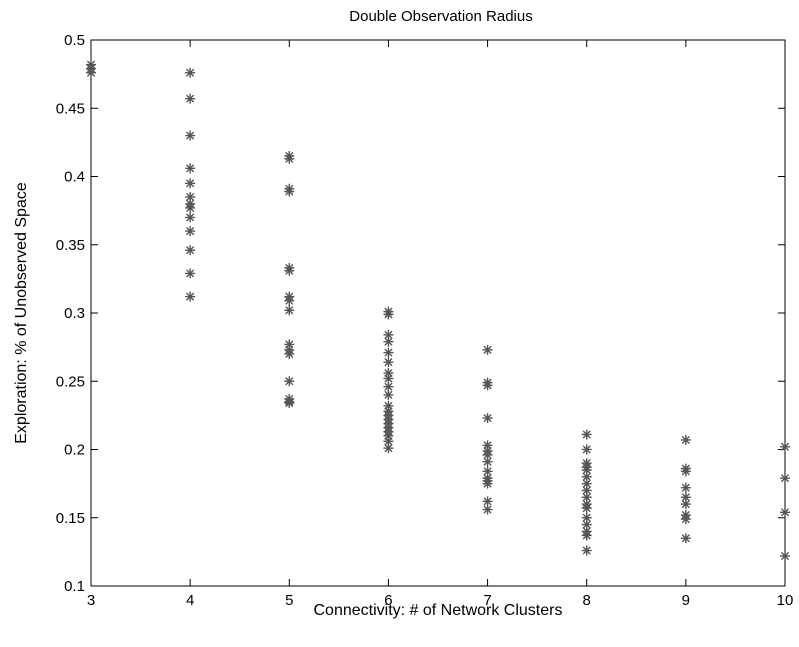  What do you see at coordinates (438, 610) in the screenshot?
I see `x-axis-label: Connectivity: # of Network Clusters` at bounding box center [438, 610].